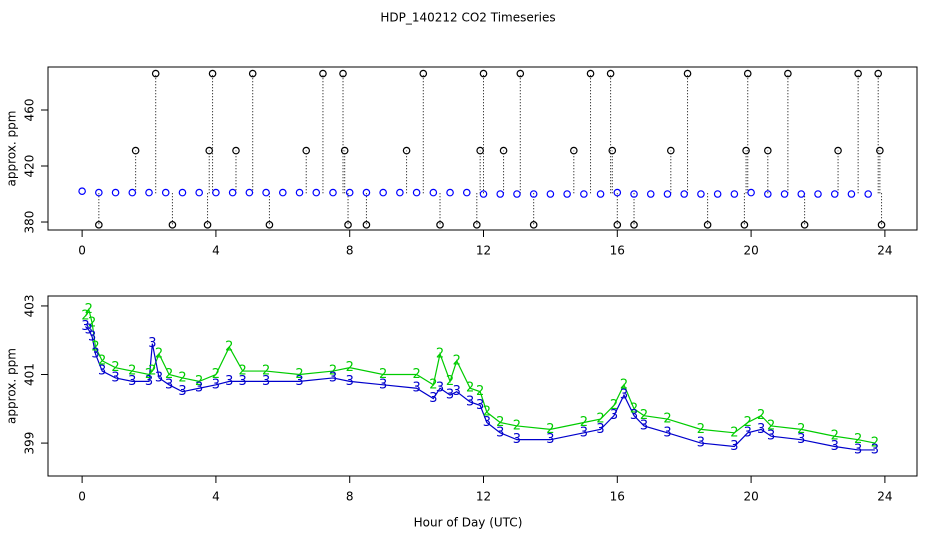 Image resolution: width=936 pixels, height=540 pixels. I want to click on chart-title: HDP_140212 CO2 Timeseries, so click(467, 18).